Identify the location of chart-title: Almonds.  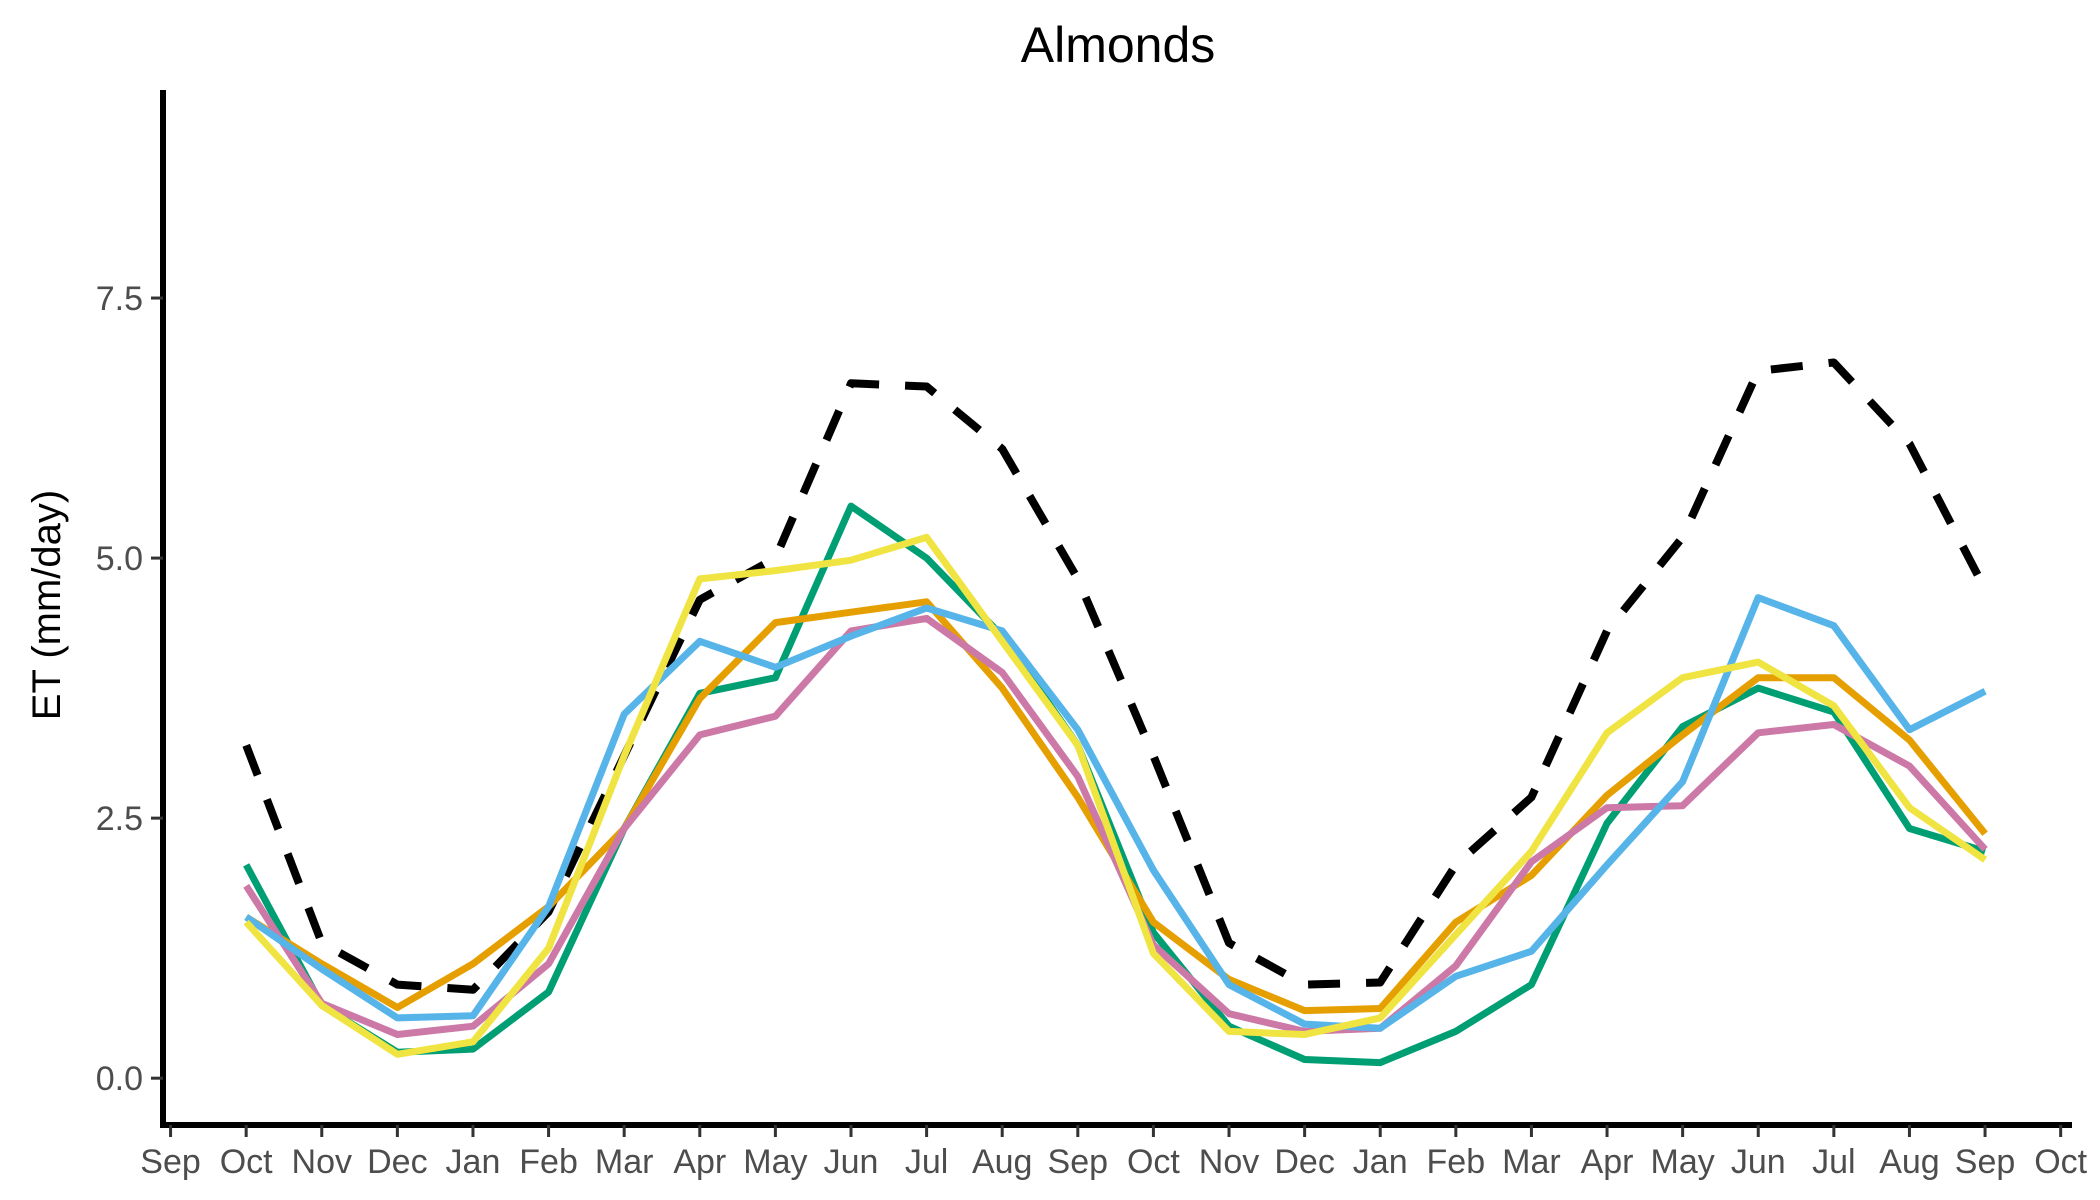
(1118, 45).